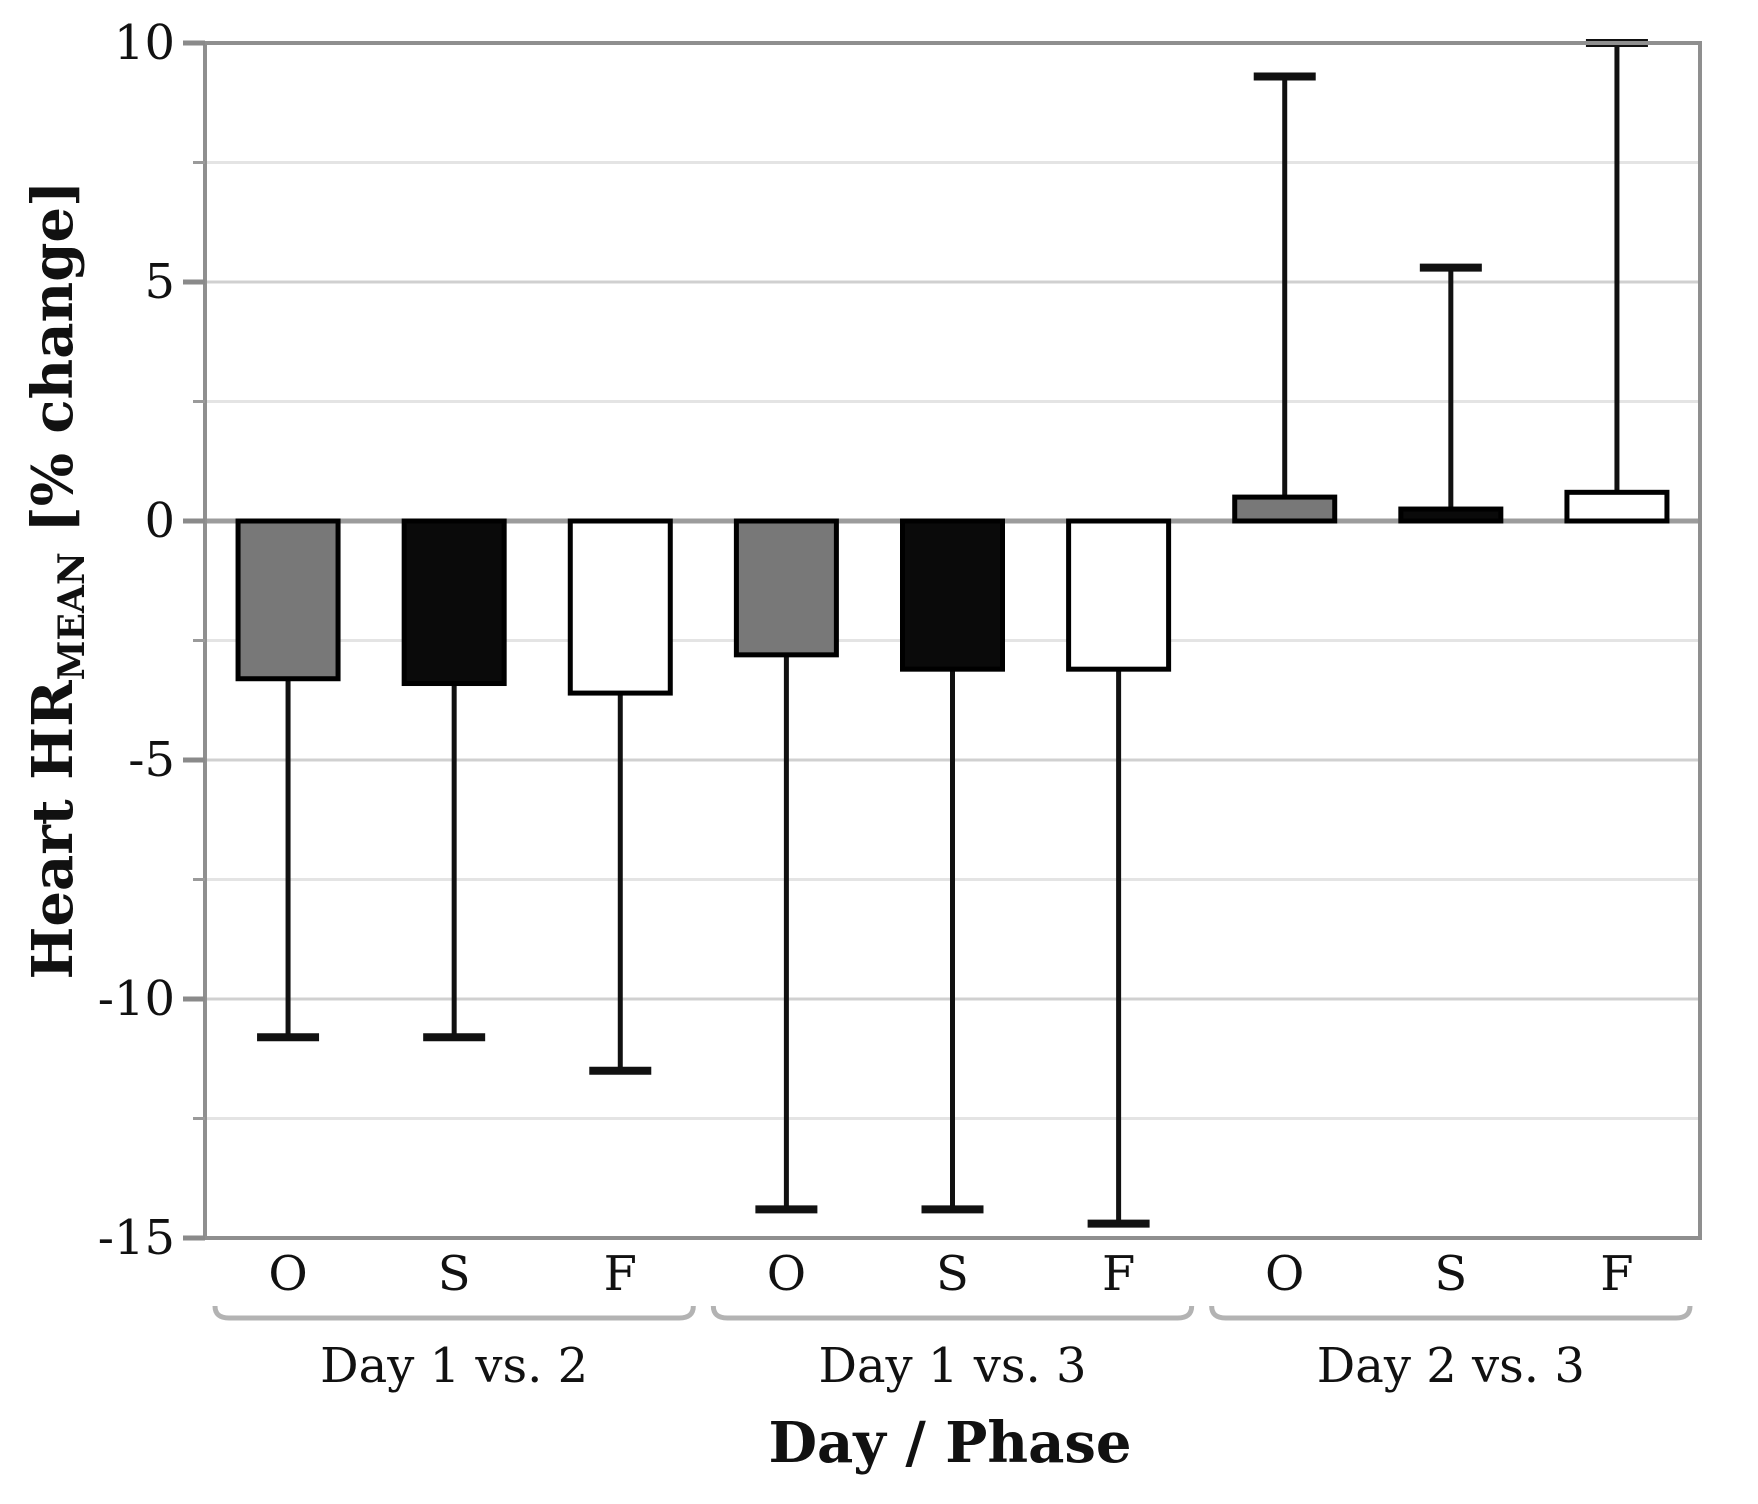 This screenshot has height=1504, width=1758. Describe the element at coordinates (136, 1238) in the screenshot. I see `y-tick-label: -15` at that location.